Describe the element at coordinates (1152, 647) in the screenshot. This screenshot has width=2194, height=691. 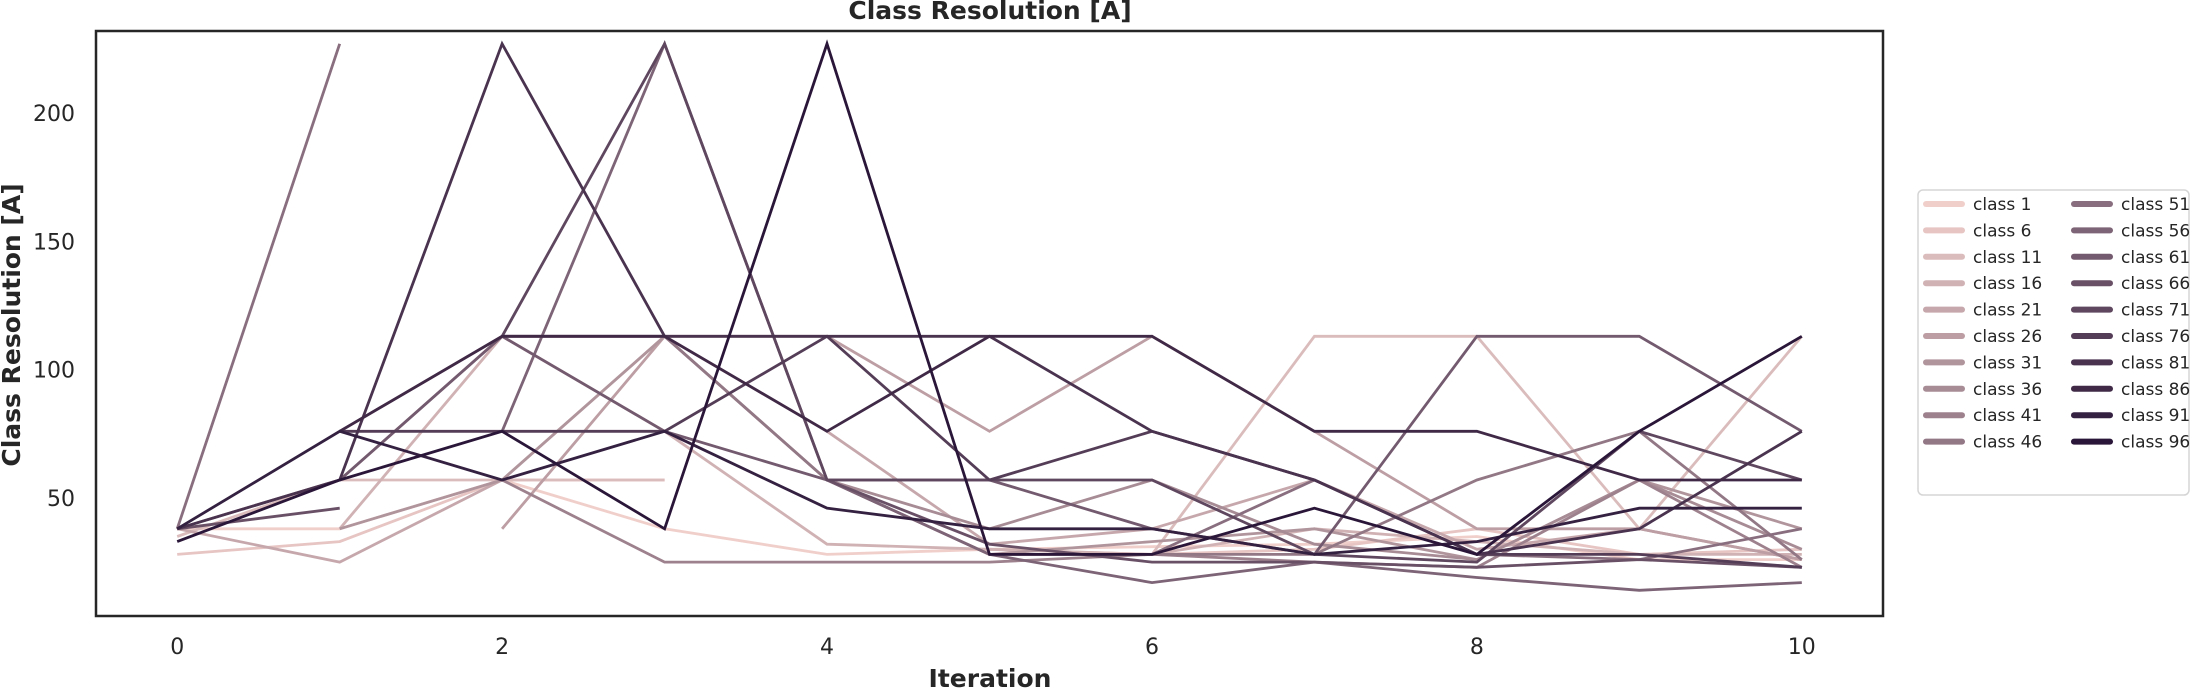
I see `x-tick-label: 6` at that location.